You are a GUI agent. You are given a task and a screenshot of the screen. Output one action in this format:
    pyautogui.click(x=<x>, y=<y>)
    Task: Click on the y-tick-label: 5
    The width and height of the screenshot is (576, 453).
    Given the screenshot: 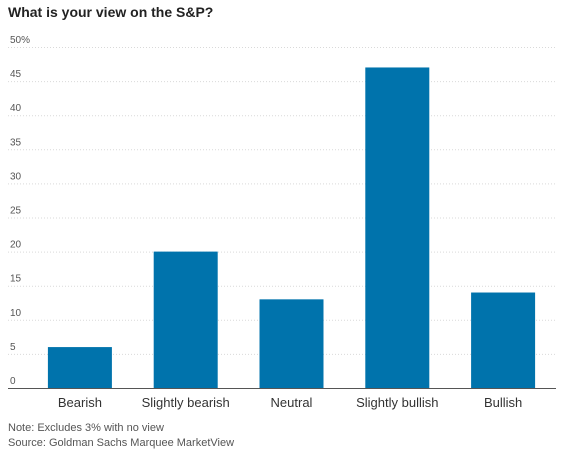 What is the action you would take?
    pyautogui.click(x=13, y=347)
    